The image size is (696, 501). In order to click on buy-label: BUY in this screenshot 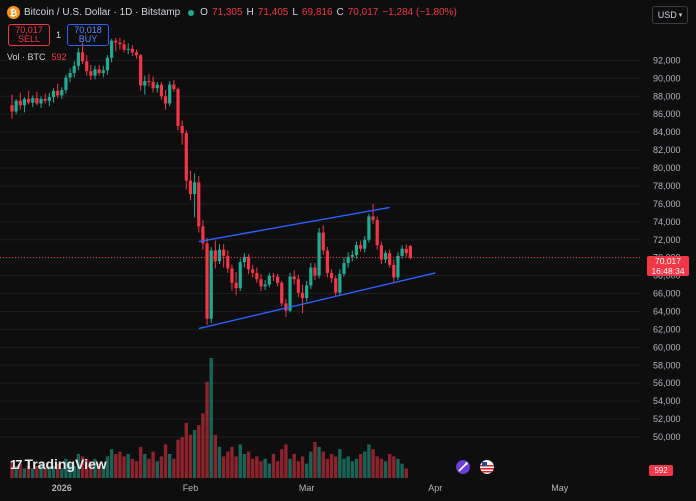, I will do `click(88, 39)`.